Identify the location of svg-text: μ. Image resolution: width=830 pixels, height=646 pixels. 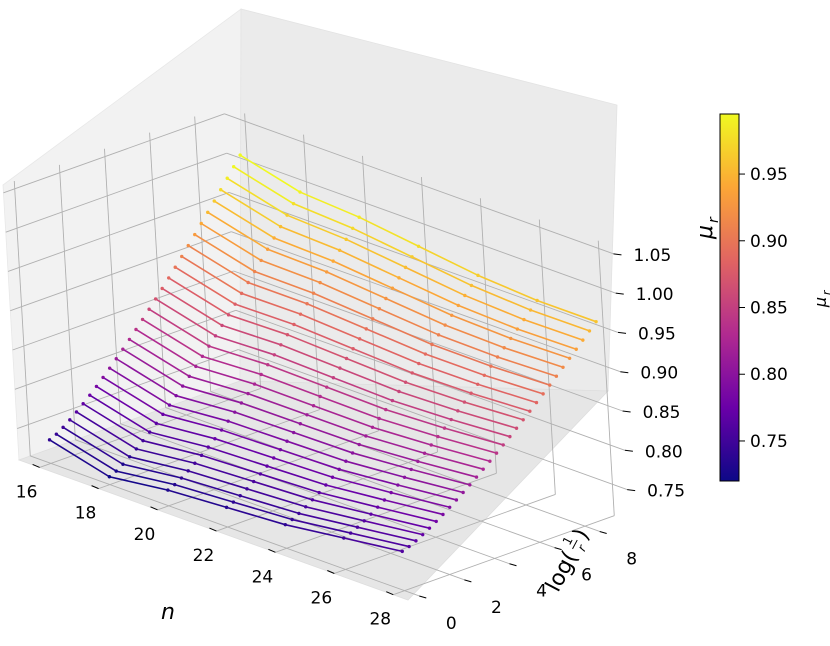
(705, 232).